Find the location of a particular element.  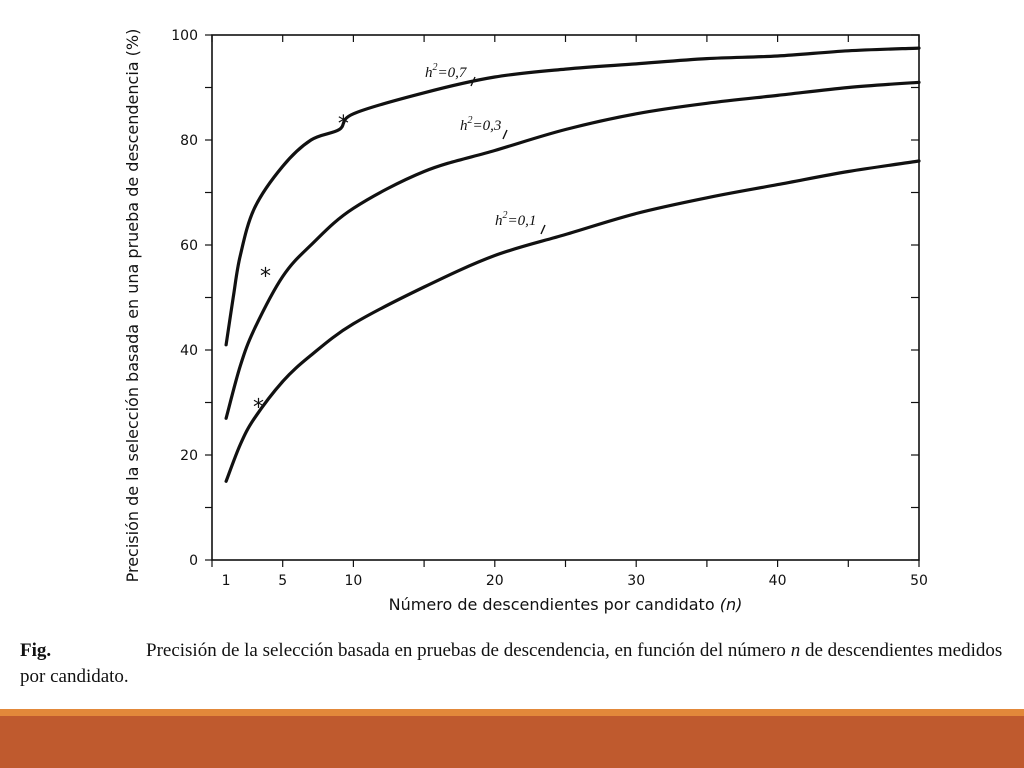

x-tick-label: 40 is located at coordinates (778, 581).